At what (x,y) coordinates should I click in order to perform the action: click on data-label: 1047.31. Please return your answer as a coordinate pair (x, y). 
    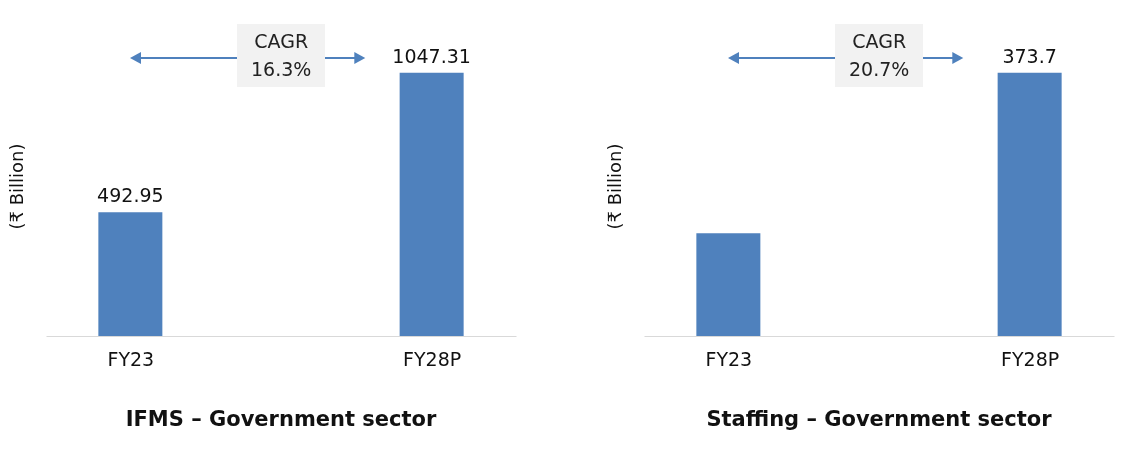
    Looking at the image, I should click on (431, 55).